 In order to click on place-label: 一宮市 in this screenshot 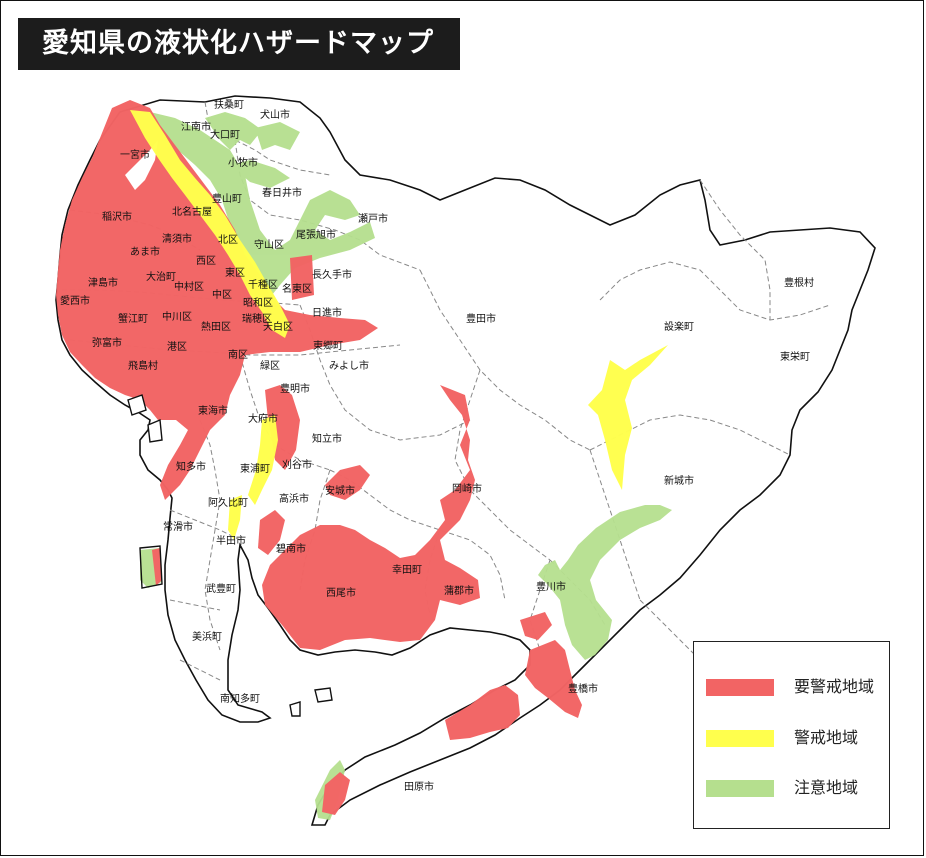, I will do `click(135, 154)`.